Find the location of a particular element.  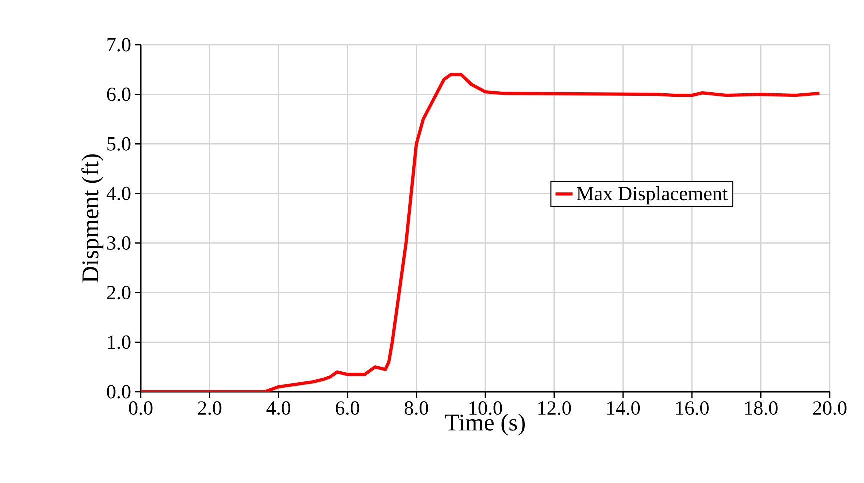

x-tick-label: 14.0 is located at coordinates (624, 409).